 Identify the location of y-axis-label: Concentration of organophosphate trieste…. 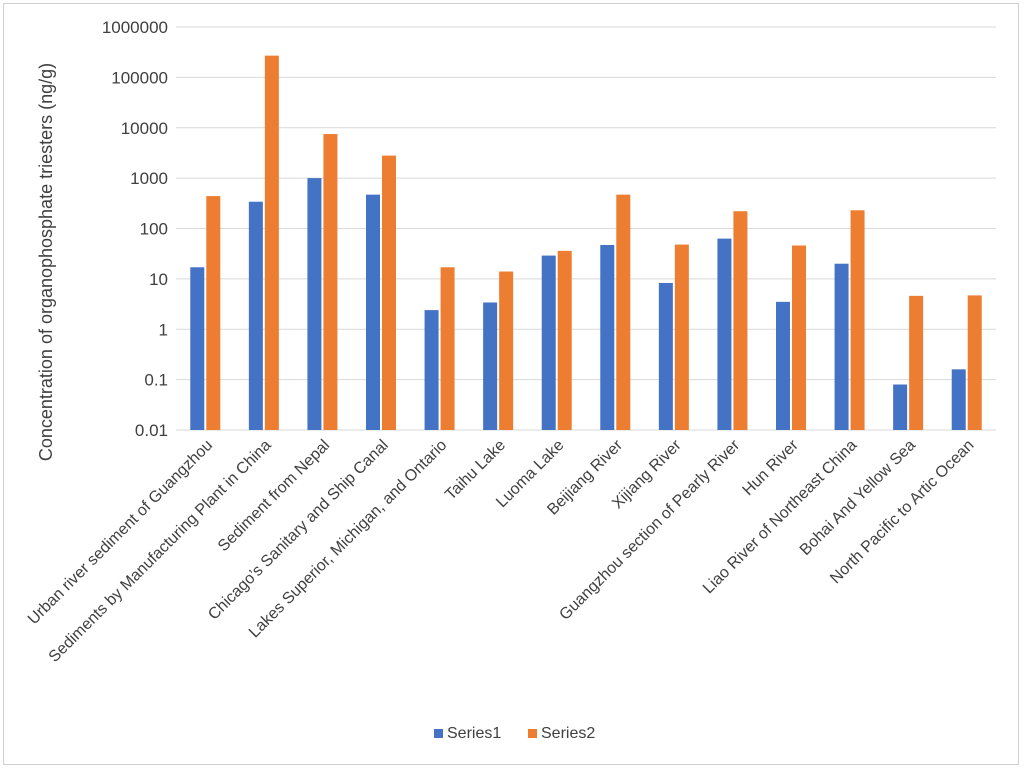
(46, 262).